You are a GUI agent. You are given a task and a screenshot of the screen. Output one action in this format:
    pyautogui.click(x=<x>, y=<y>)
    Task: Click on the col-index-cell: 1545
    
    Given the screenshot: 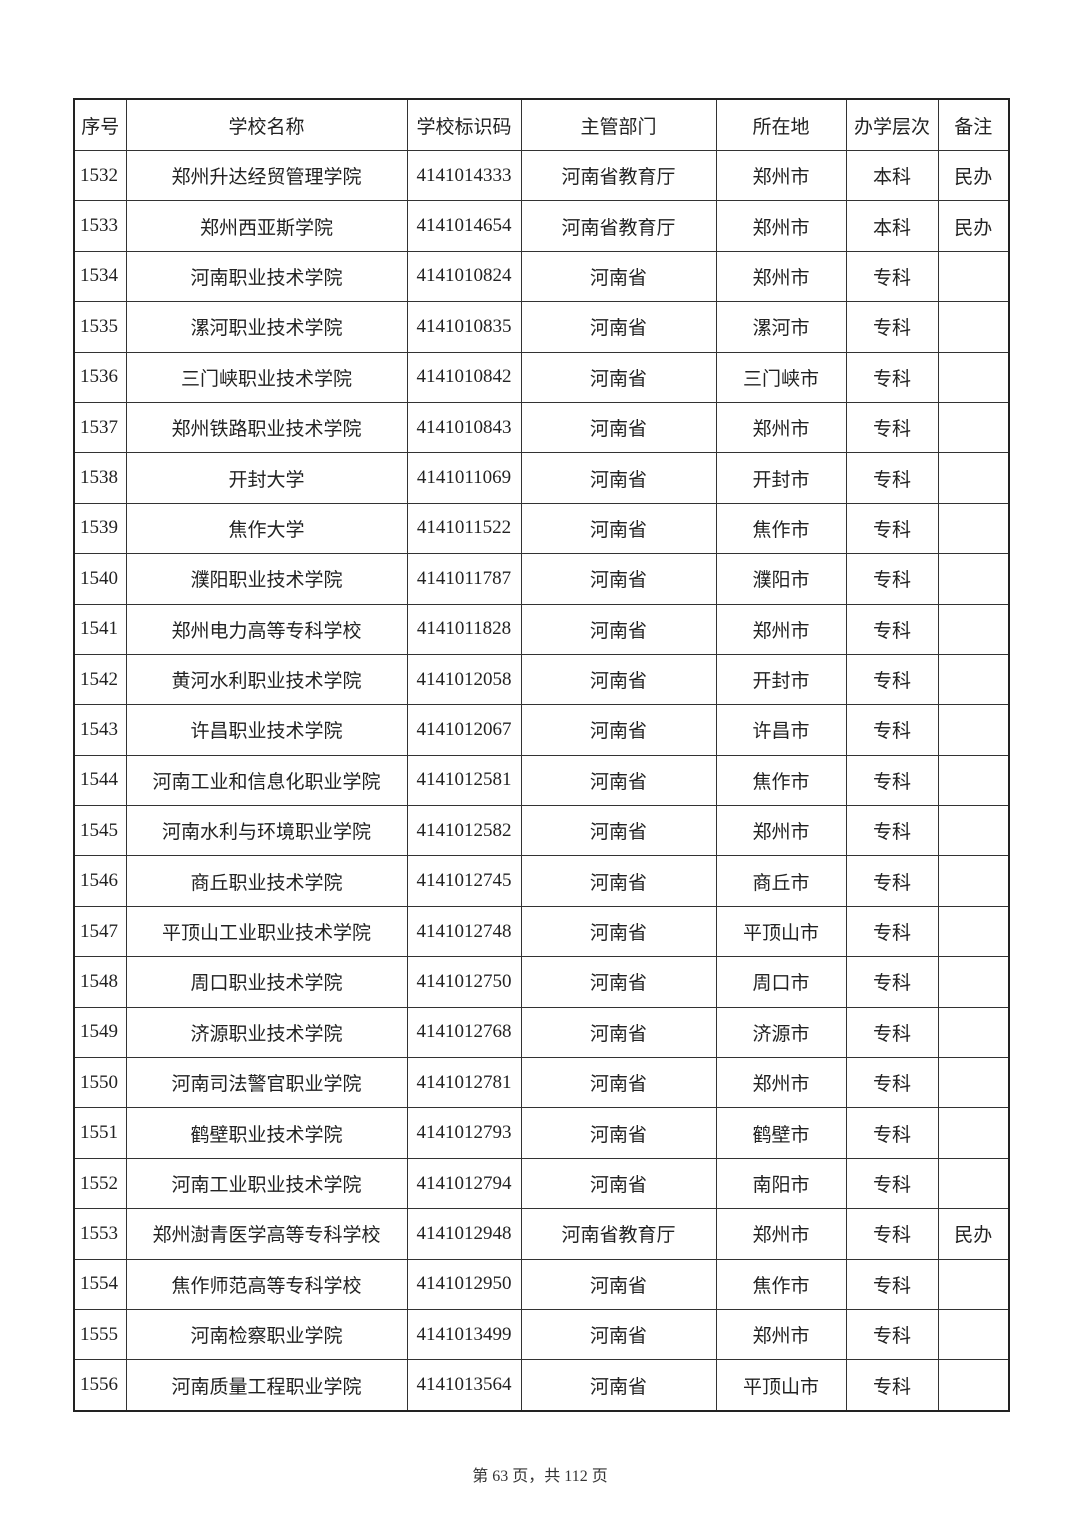 What is the action you would take?
    pyautogui.click(x=100, y=831)
    